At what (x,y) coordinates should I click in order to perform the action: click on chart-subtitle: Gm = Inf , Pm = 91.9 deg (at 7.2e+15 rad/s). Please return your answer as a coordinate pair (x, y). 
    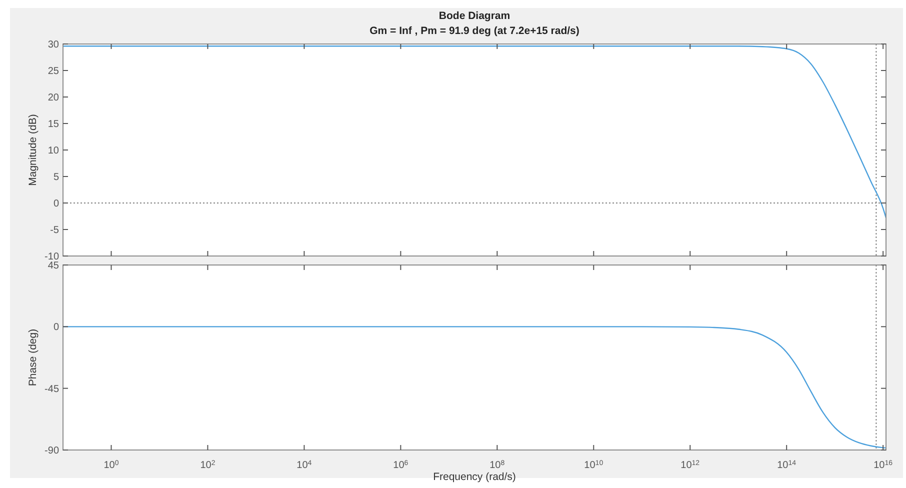
    Looking at the image, I should click on (475, 31).